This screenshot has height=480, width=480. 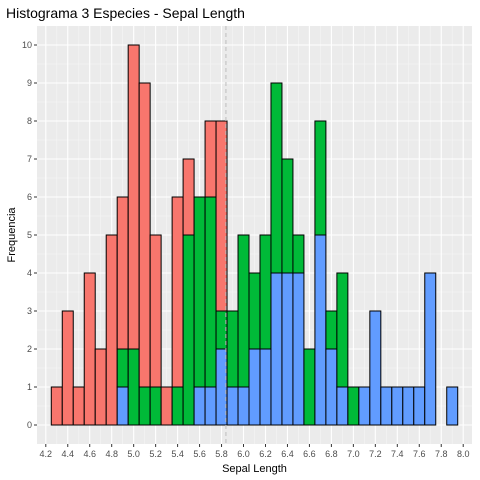 I want to click on x-tick-label: 7.6, so click(x=419, y=454).